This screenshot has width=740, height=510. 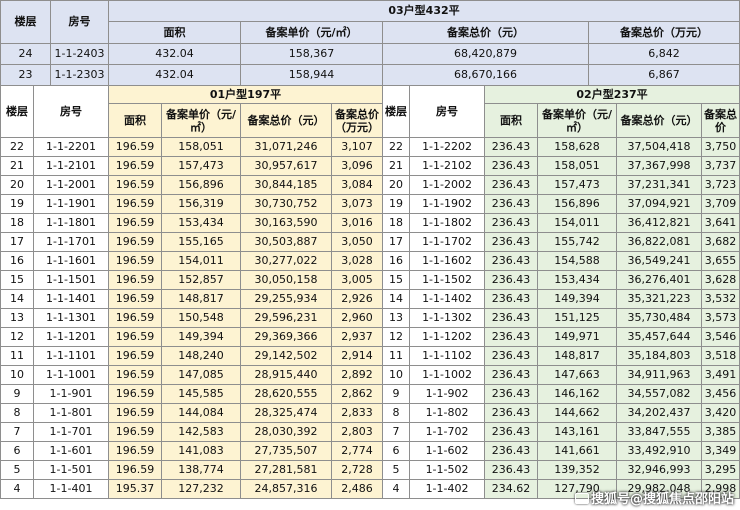 I want to click on left-unit-price-cell: 142,583, so click(x=201, y=432).